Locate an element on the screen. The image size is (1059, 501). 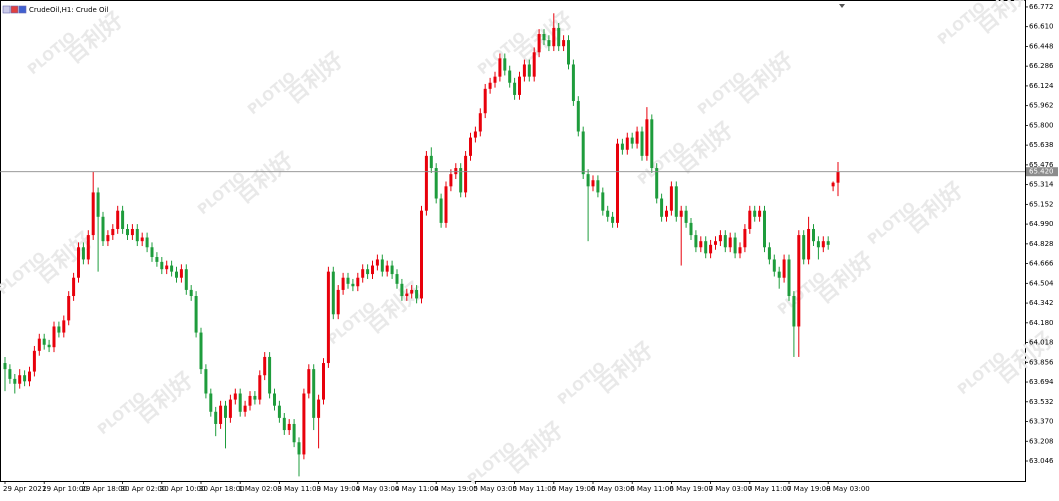
y-tick-label: 66.448 is located at coordinates (1041, 46).